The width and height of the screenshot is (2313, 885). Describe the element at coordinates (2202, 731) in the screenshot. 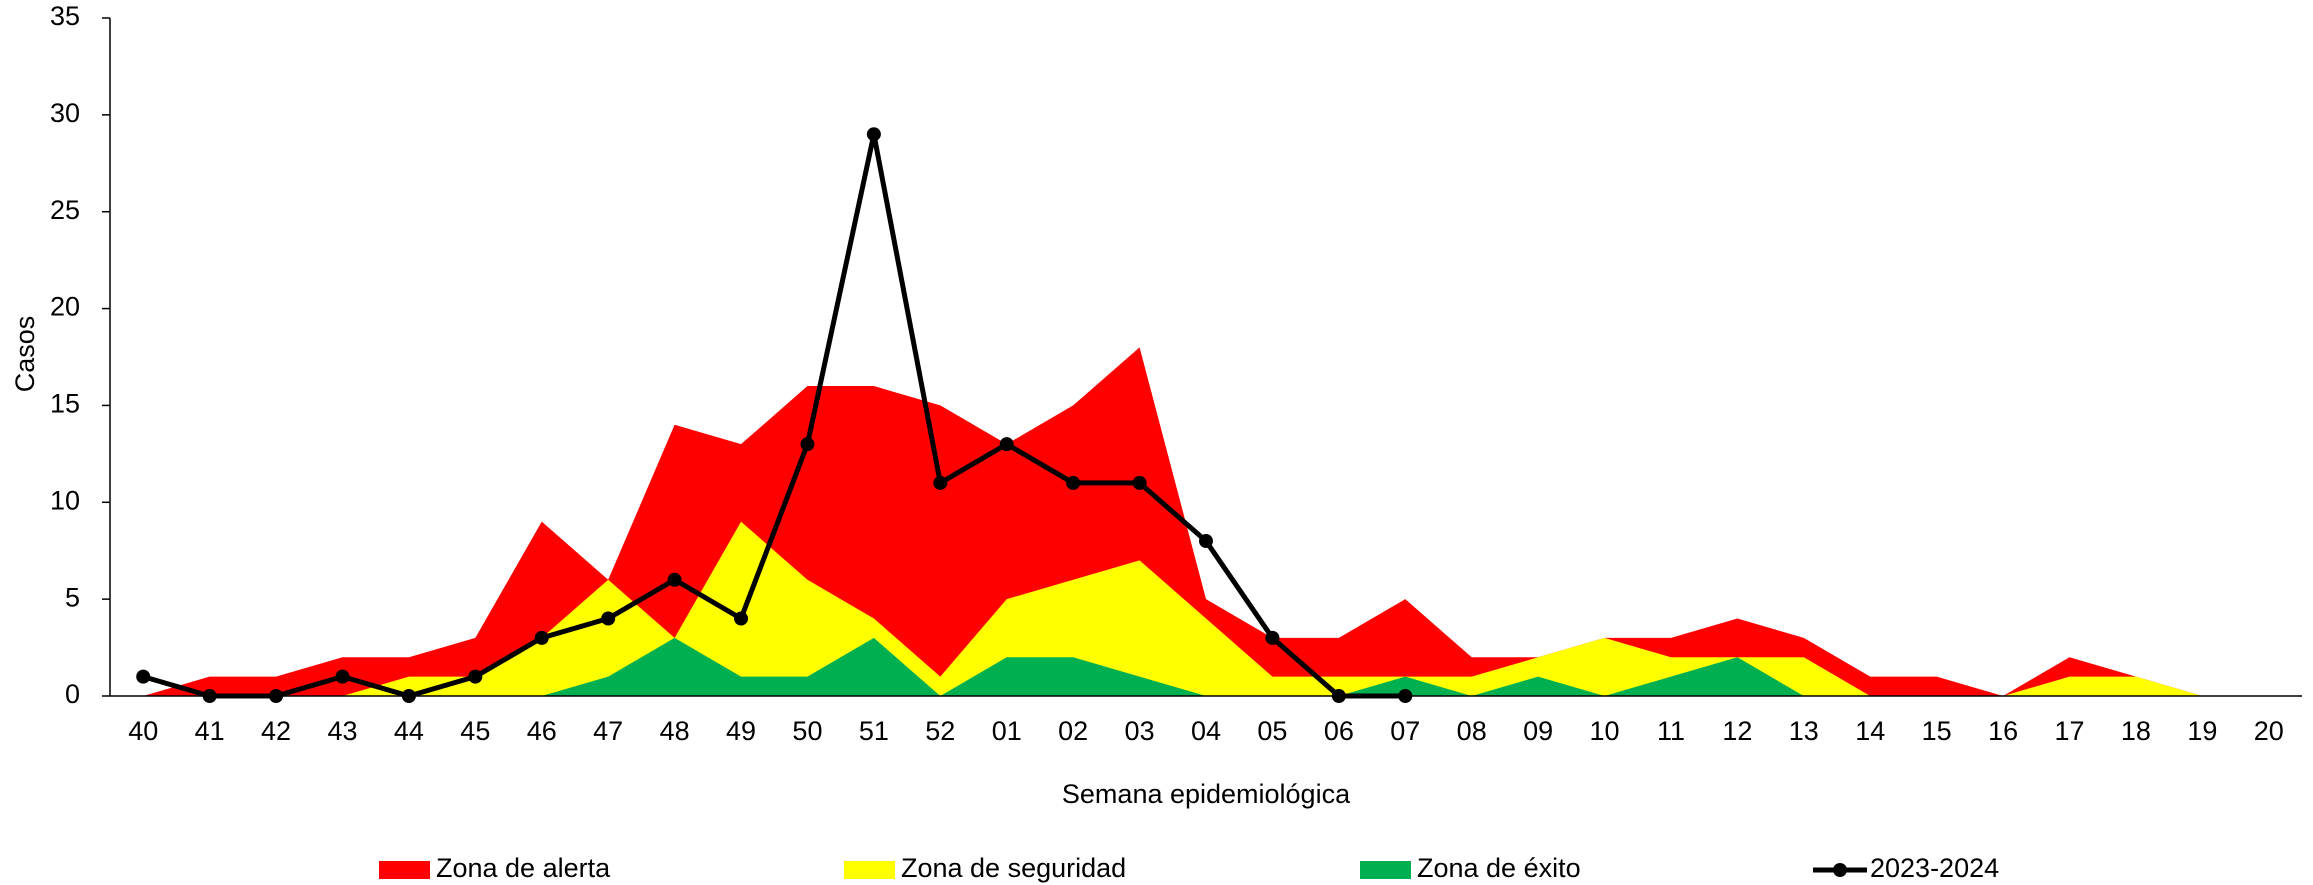

I see `x-tick-label: 19` at that location.